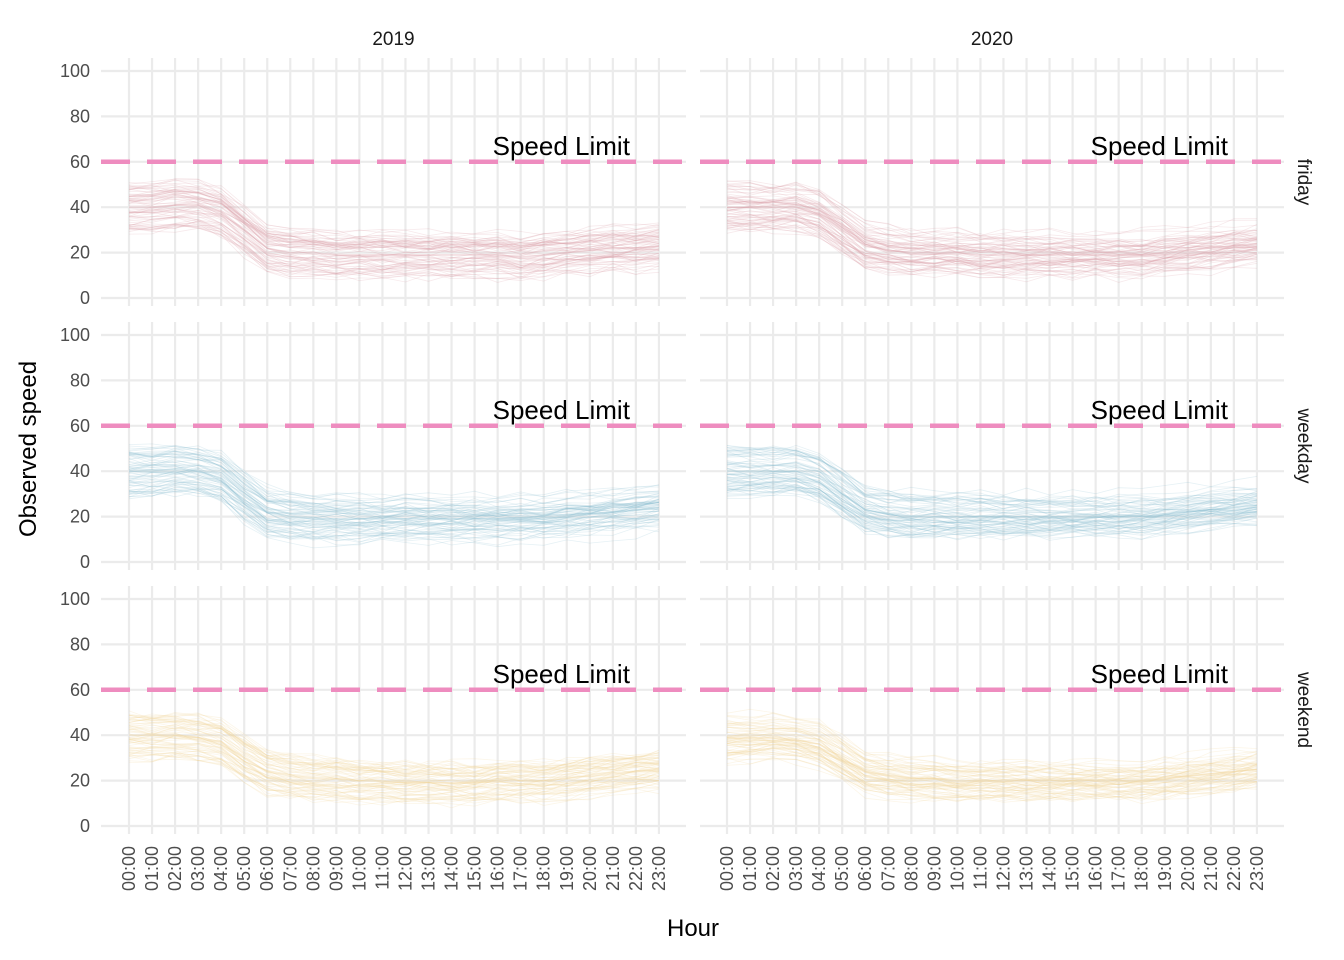  Describe the element at coordinates (80, 690) in the screenshot. I see `y-tick-label: 60` at that location.